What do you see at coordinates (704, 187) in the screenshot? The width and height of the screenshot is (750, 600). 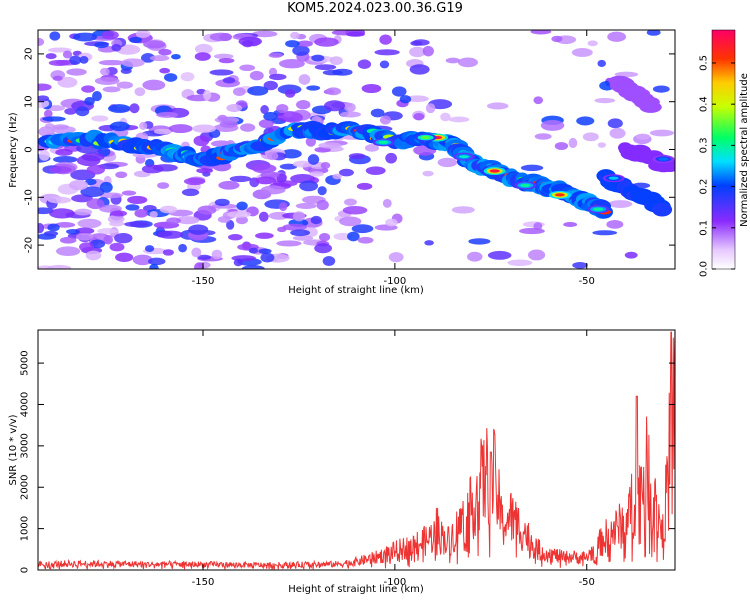 I see `colorbar-tick-label: 0.2` at bounding box center [704, 187].